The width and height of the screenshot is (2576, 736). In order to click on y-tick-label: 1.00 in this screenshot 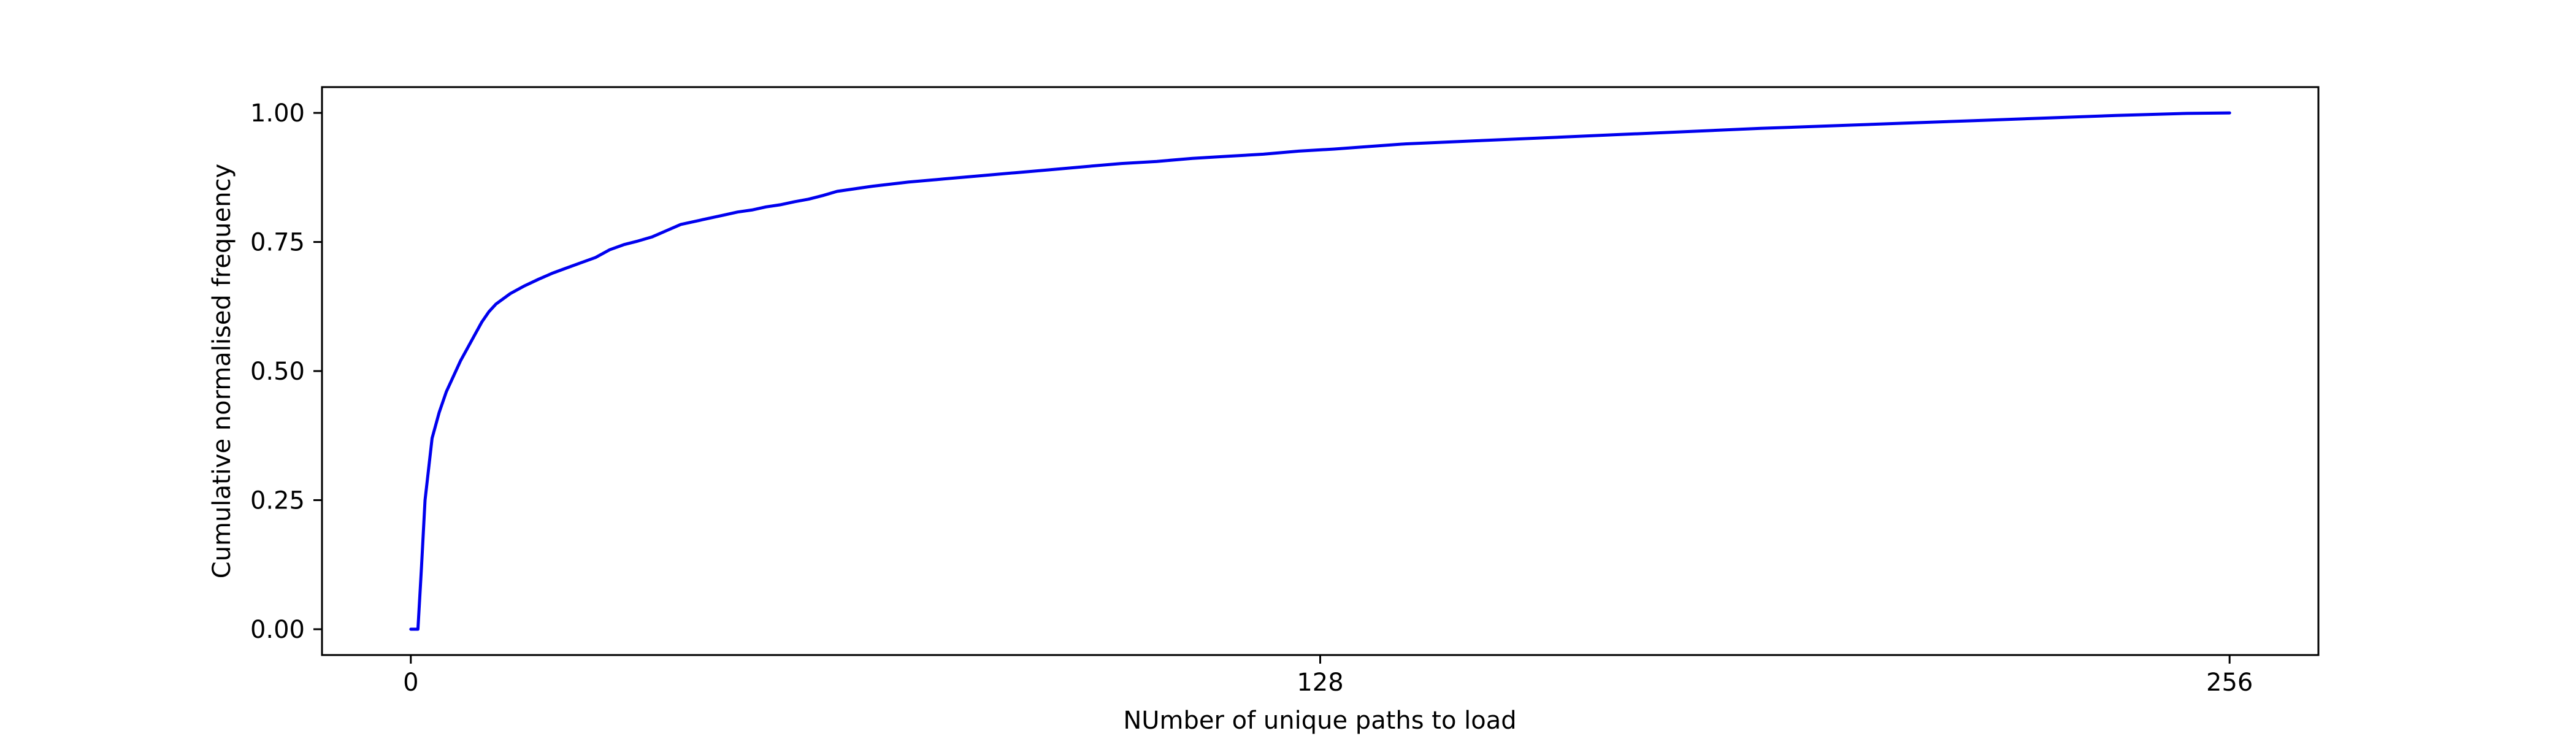, I will do `click(277, 113)`.